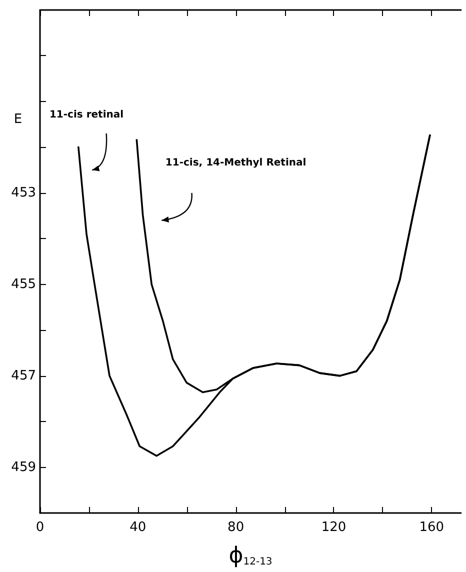  What do you see at coordinates (250, 556) in the screenshot?
I see `x-axis-title: ϕ12-13` at bounding box center [250, 556].